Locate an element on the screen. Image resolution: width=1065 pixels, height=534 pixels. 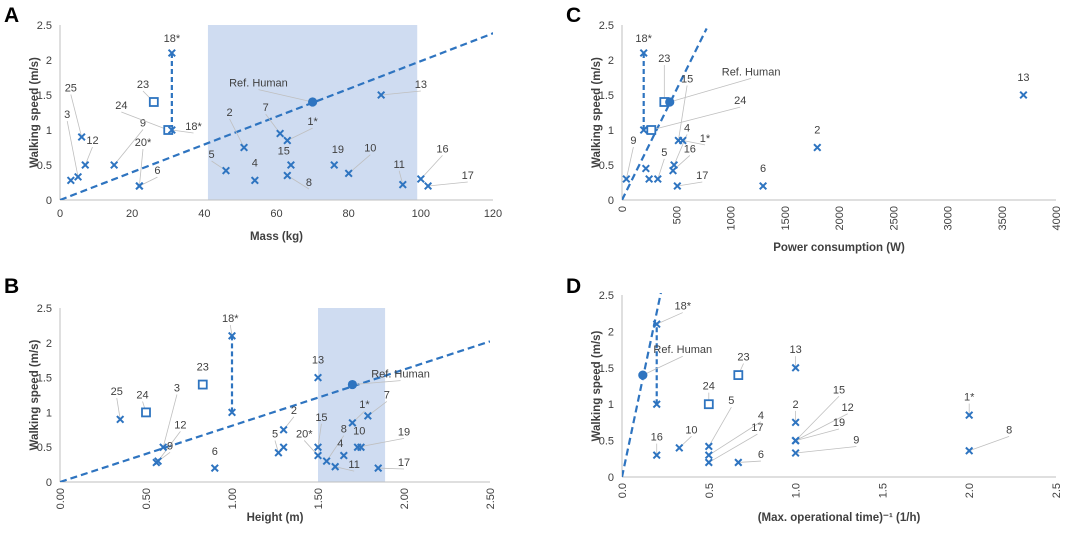
panel-c-point-label: 15 is located at coordinates (687, 79).